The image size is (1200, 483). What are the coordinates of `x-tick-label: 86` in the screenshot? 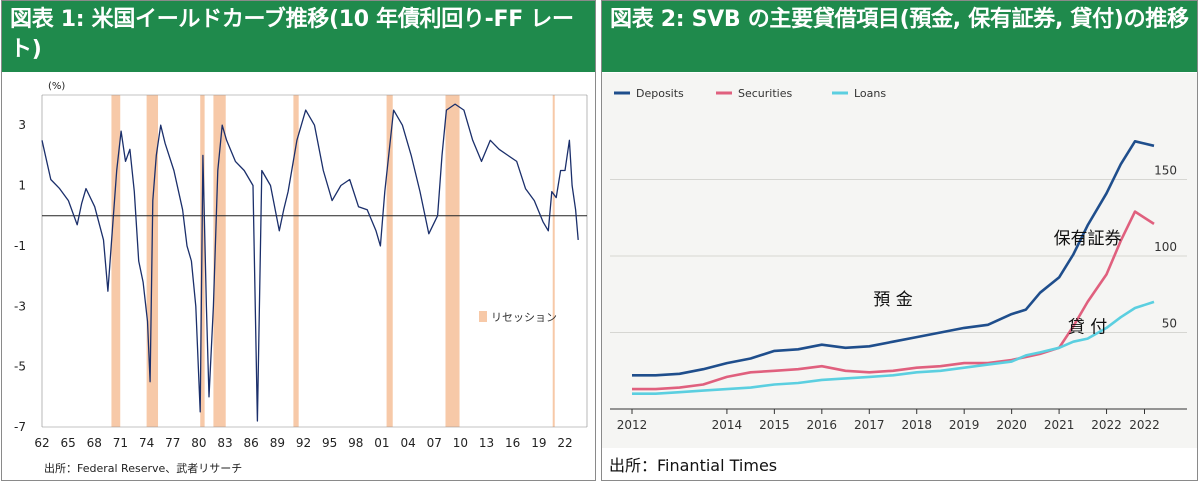 It's located at (251, 443).